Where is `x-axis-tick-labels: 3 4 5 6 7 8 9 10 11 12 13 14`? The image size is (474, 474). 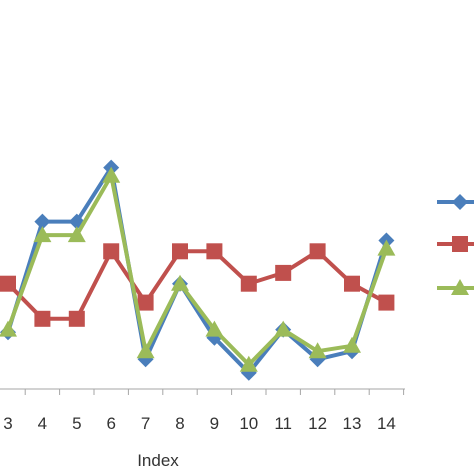
x-axis-tick-labels: 3 4 5 6 7 8 9 10 11 12 13 14 is located at coordinates (199, 423).